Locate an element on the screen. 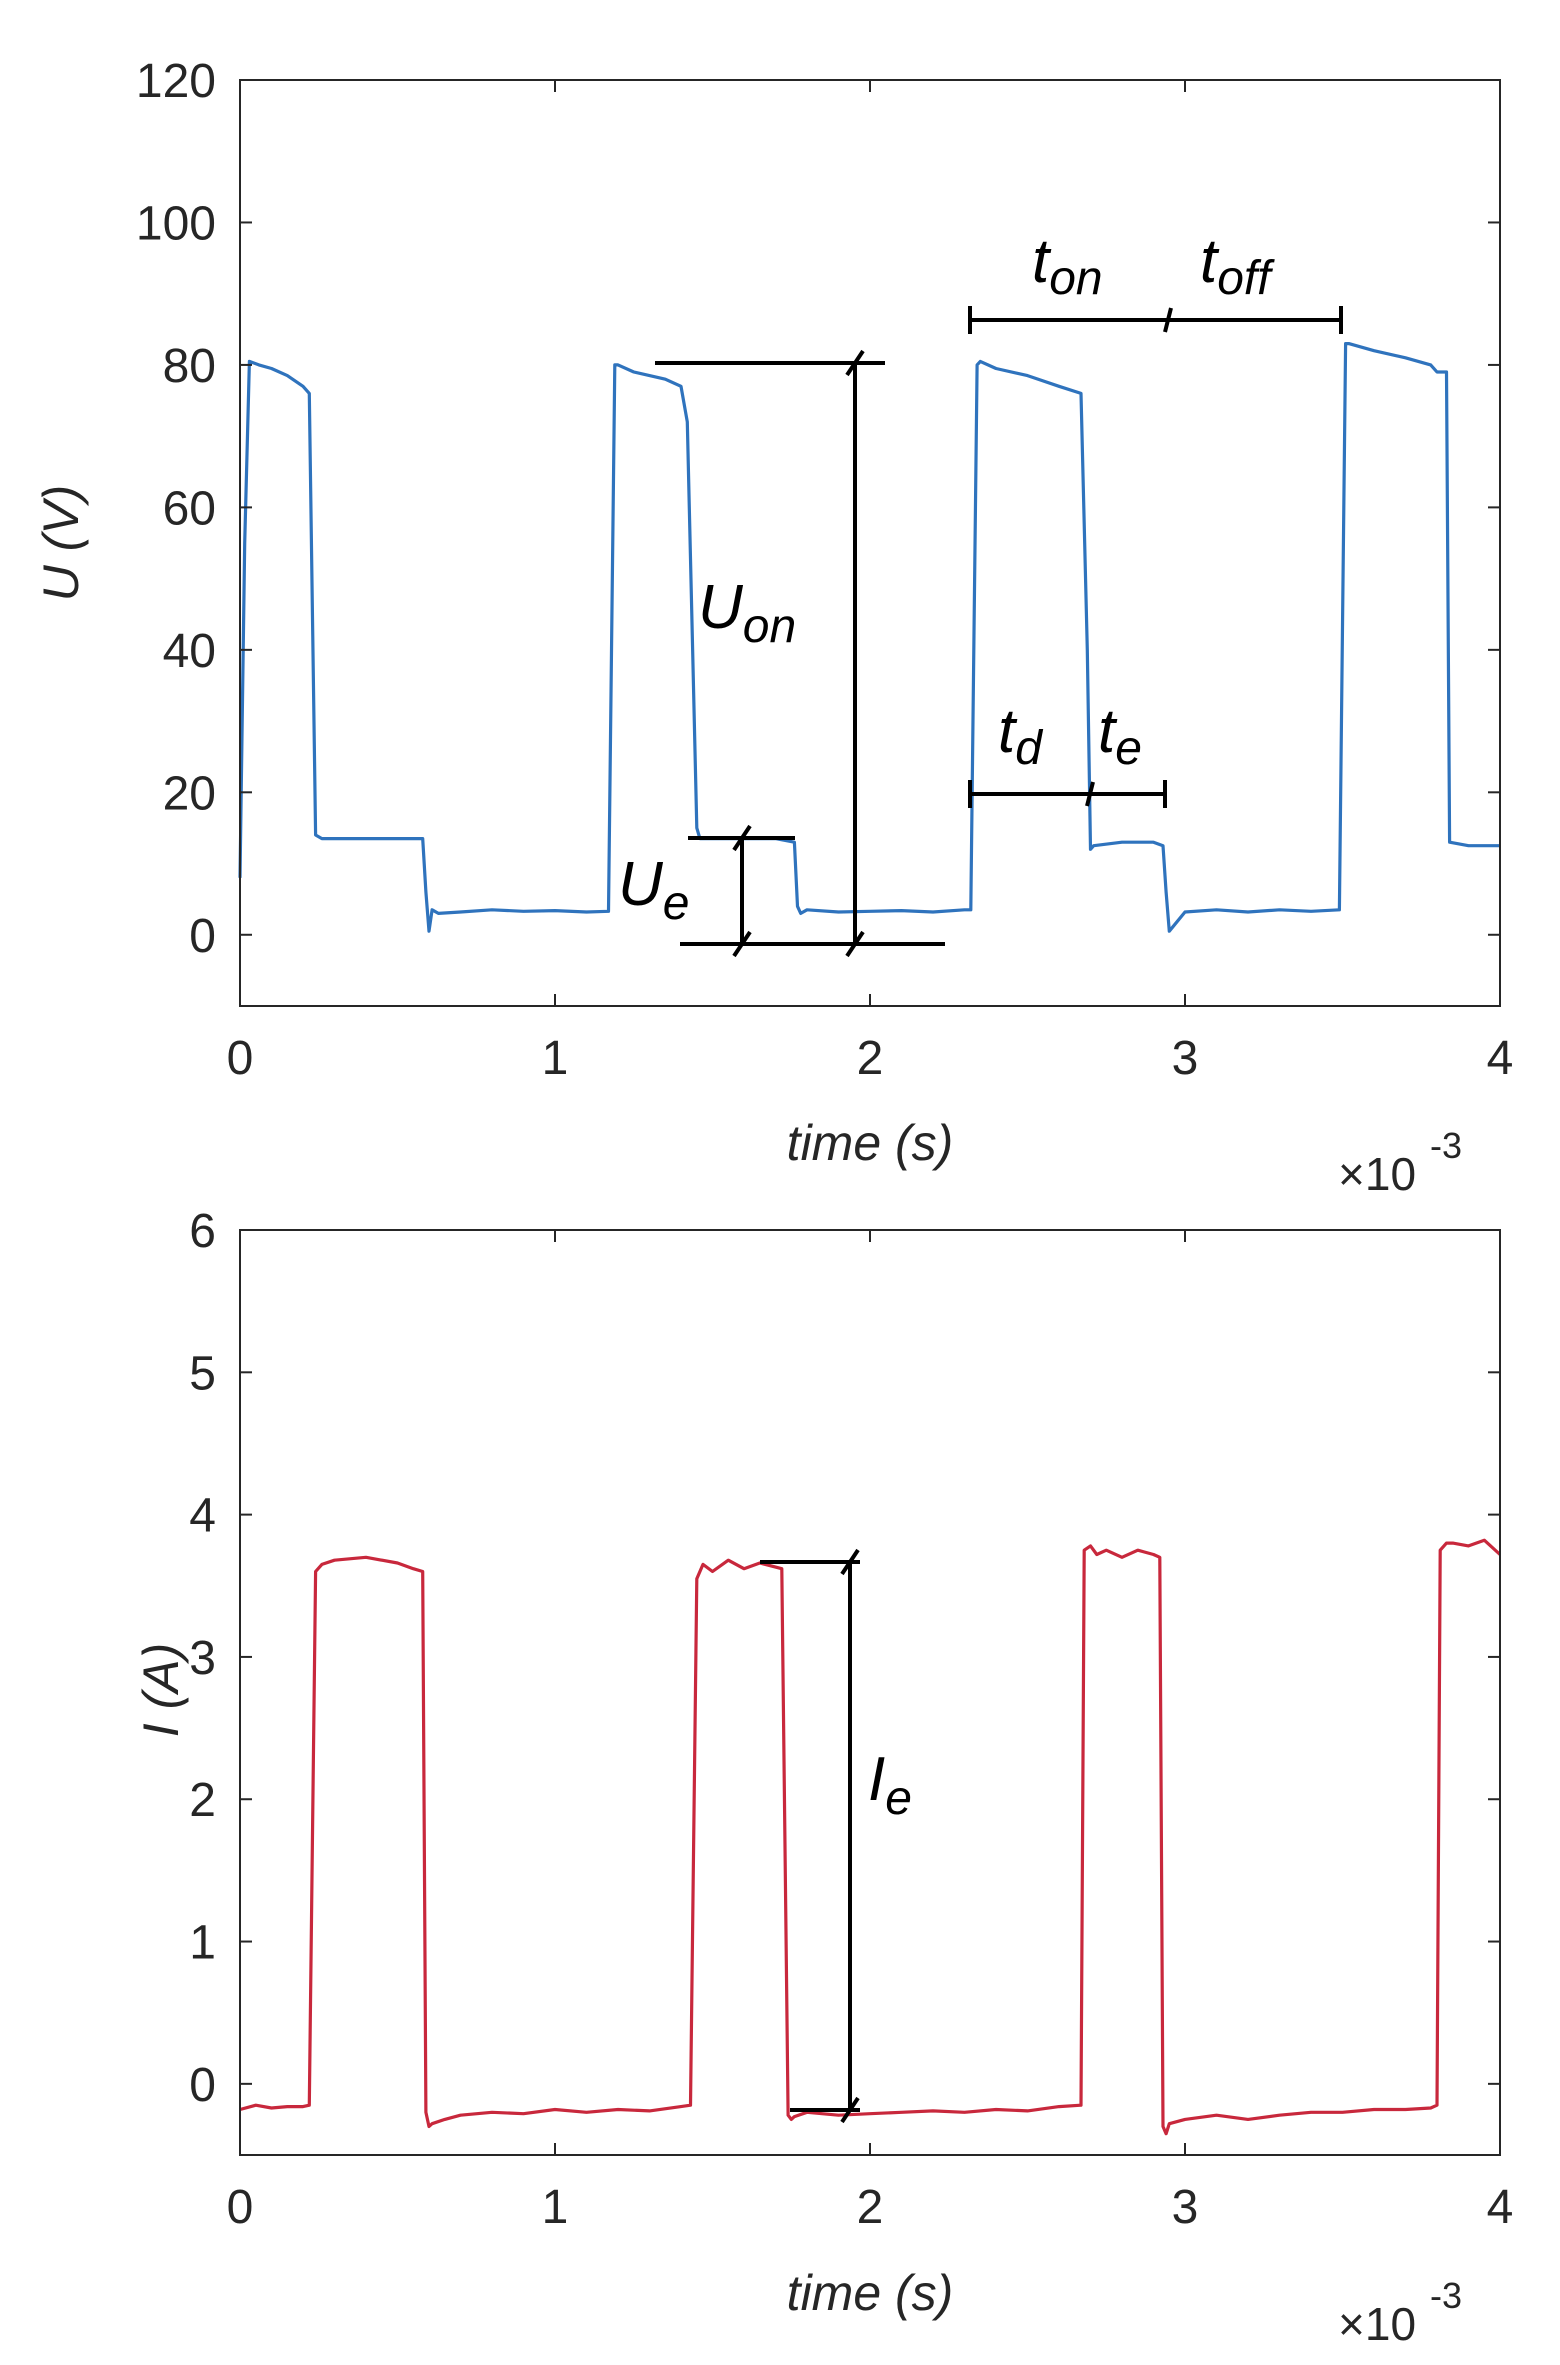 Image resolution: width=1560 pixels, height=2365 pixels. u-e-label: Ue is located at coordinates (653, 890).